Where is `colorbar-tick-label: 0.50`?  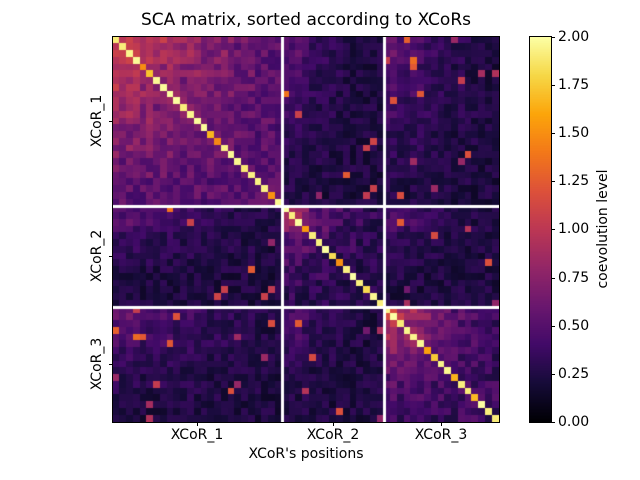
colorbar-tick-label: 0.50 is located at coordinates (574, 326).